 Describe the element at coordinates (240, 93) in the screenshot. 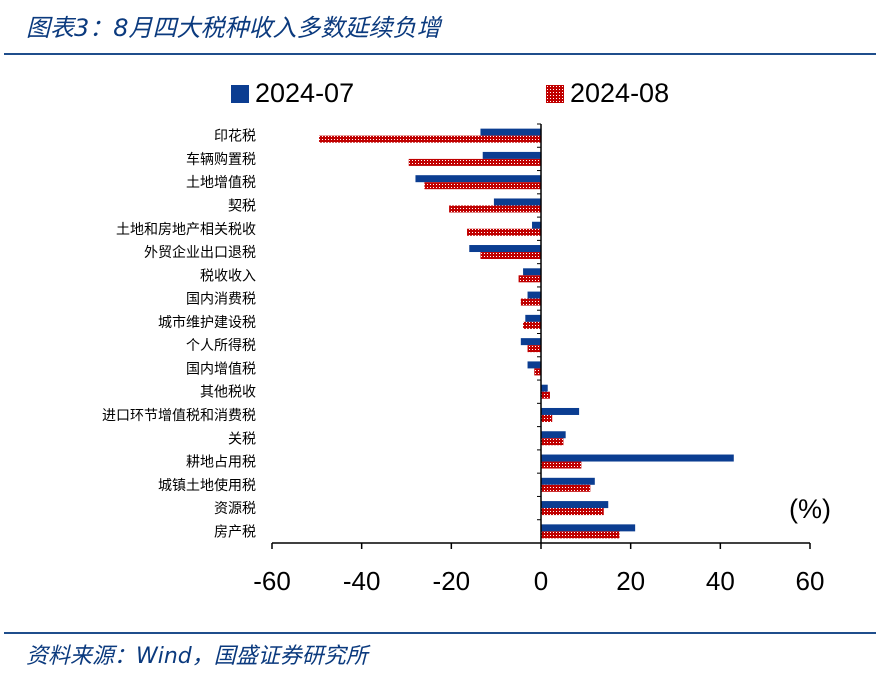

I see `legend-swatch-series1` at that location.